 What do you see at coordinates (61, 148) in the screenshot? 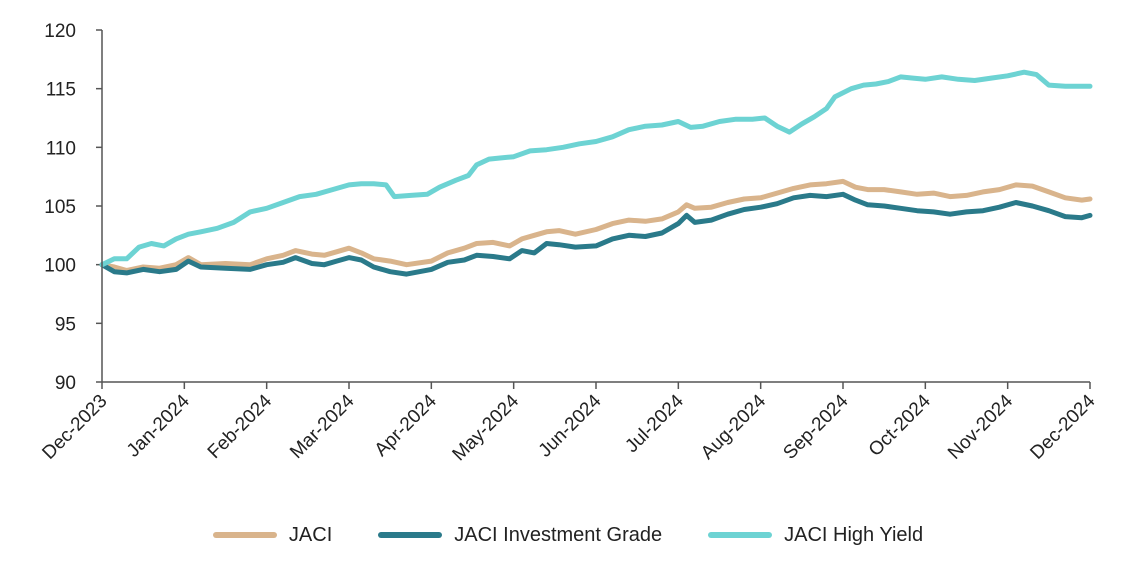
I see `y-tick-label: 110` at bounding box center [61, 148].